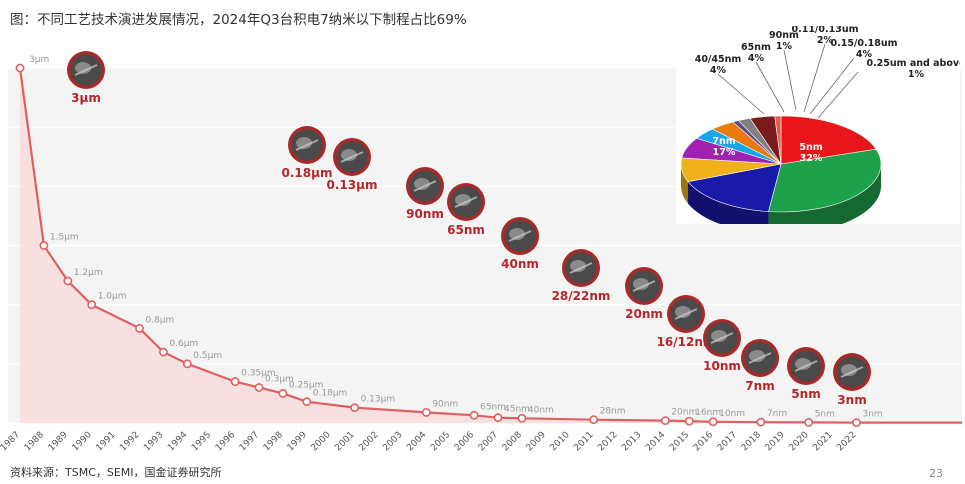 The height and width of the screenshot is (484, 965). I want to click on data-label: 0.13μm, so click(378, 400).